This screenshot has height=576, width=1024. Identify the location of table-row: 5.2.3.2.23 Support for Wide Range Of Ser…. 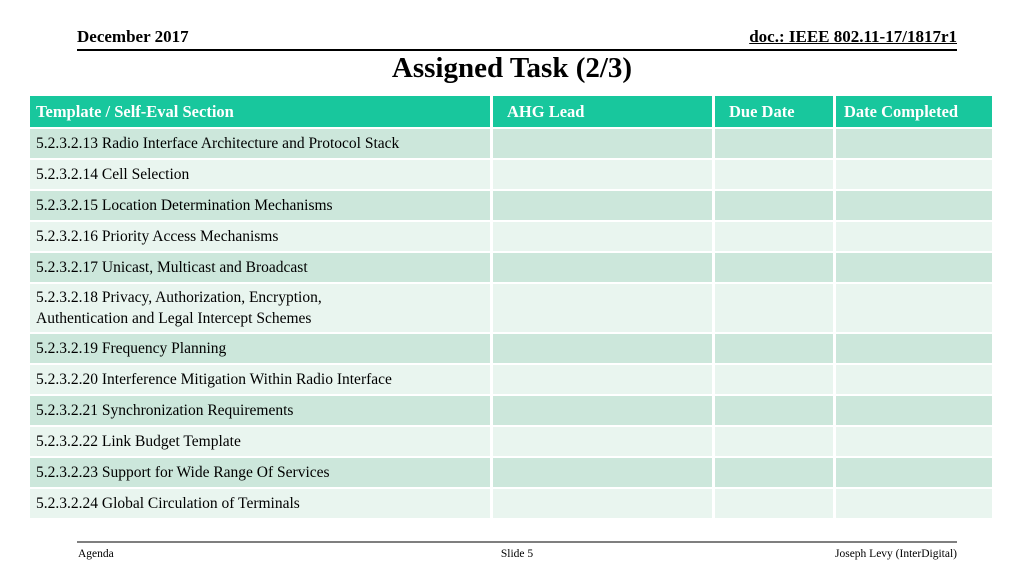
(511, 472).